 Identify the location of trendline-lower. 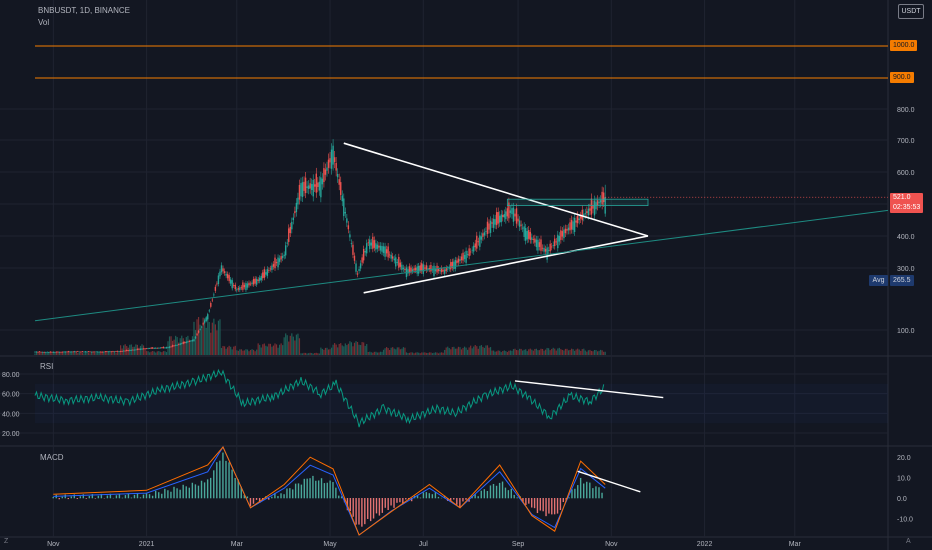
(506, 264).